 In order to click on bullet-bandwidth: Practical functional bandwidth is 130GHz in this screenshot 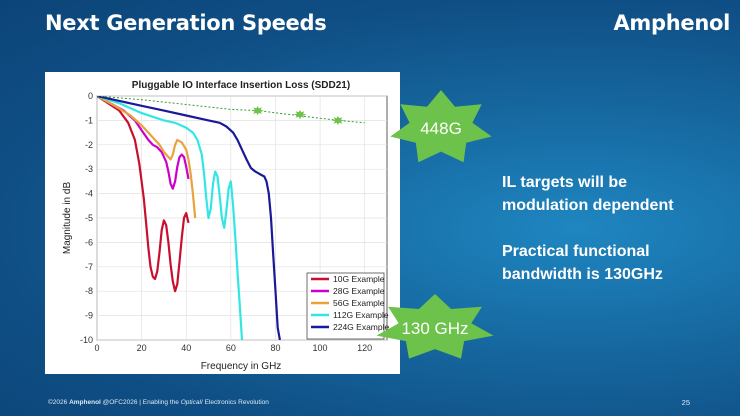, I will do `click(582, 263)`.